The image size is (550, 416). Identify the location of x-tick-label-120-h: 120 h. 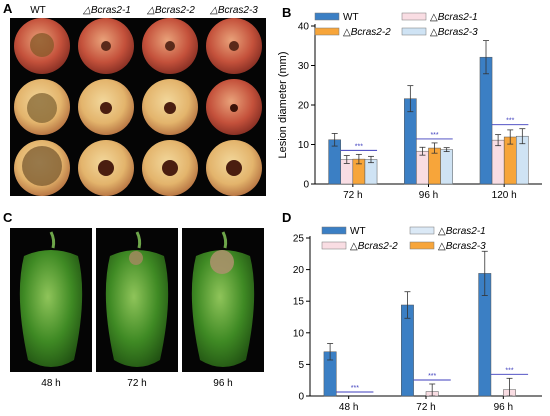
(504, 195).